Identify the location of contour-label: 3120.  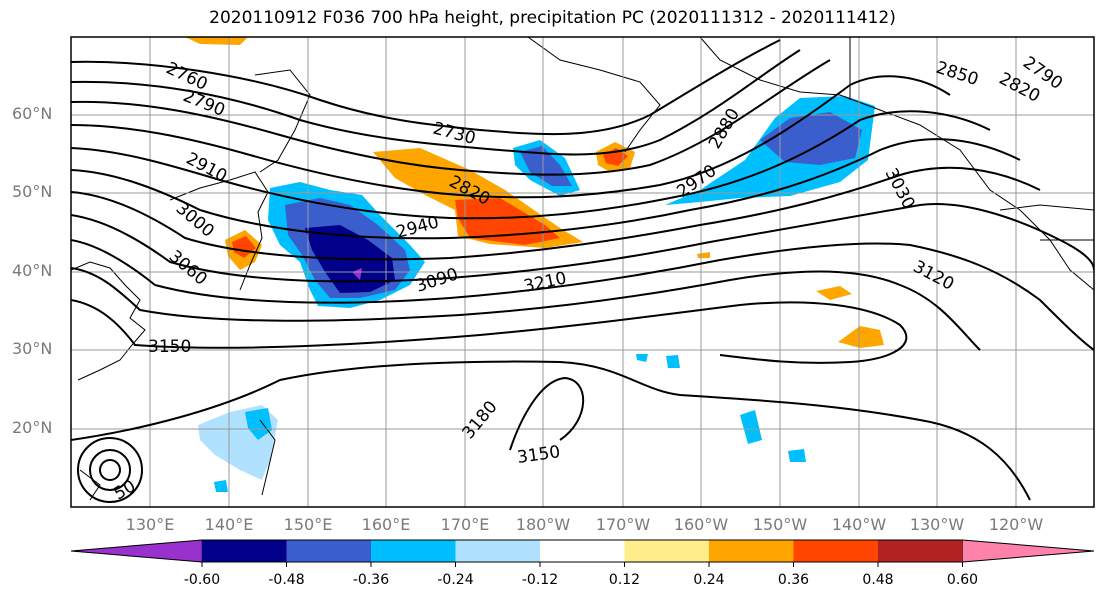
(934, 276).